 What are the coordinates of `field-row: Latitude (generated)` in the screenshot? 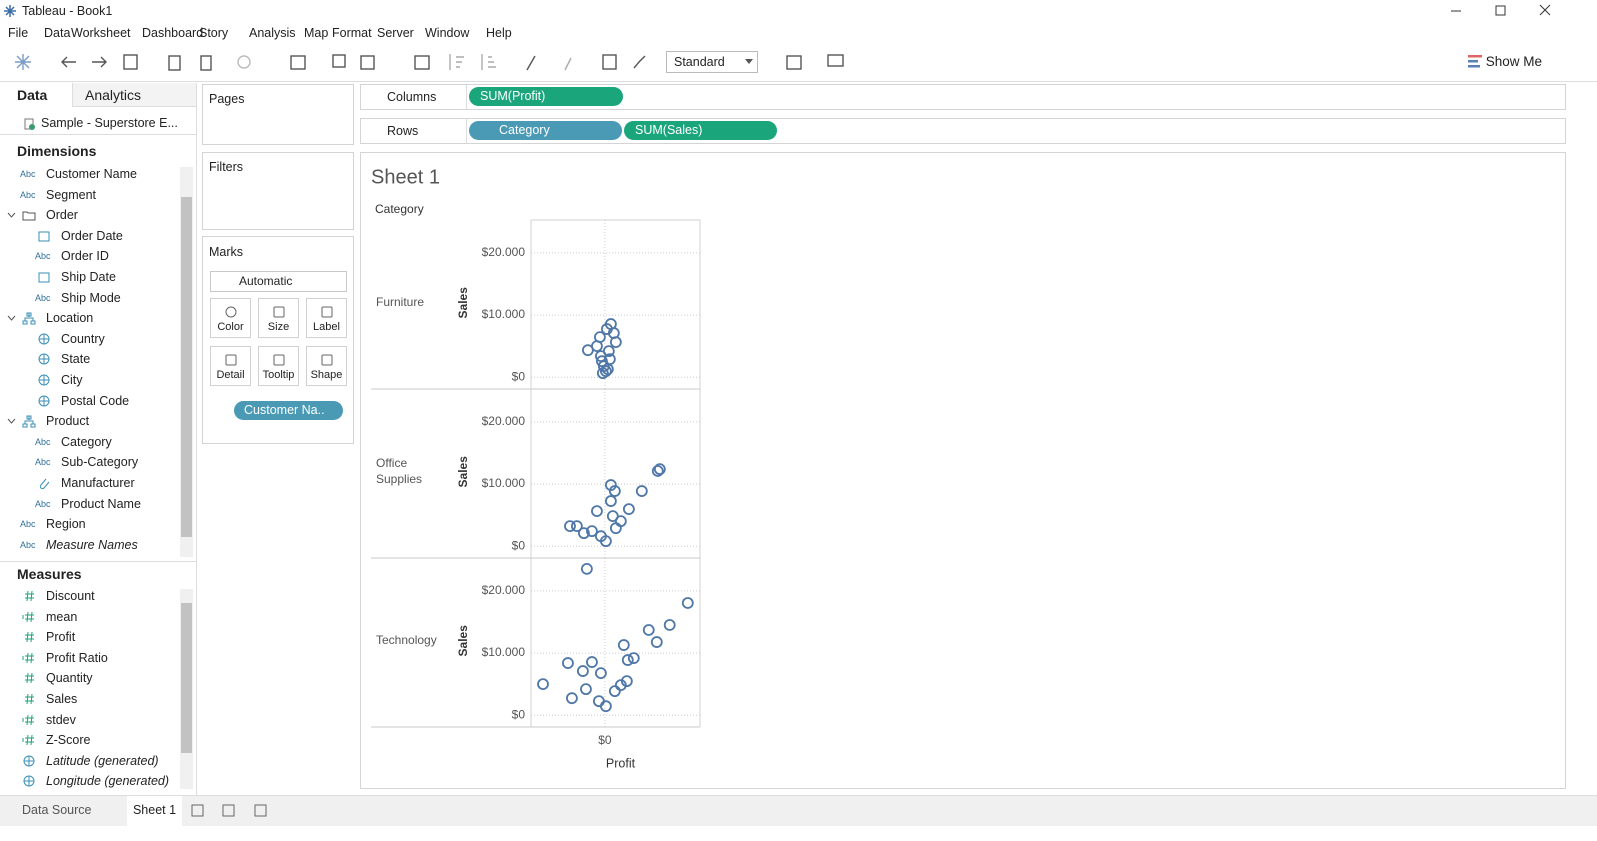 It's located at (89, 761).